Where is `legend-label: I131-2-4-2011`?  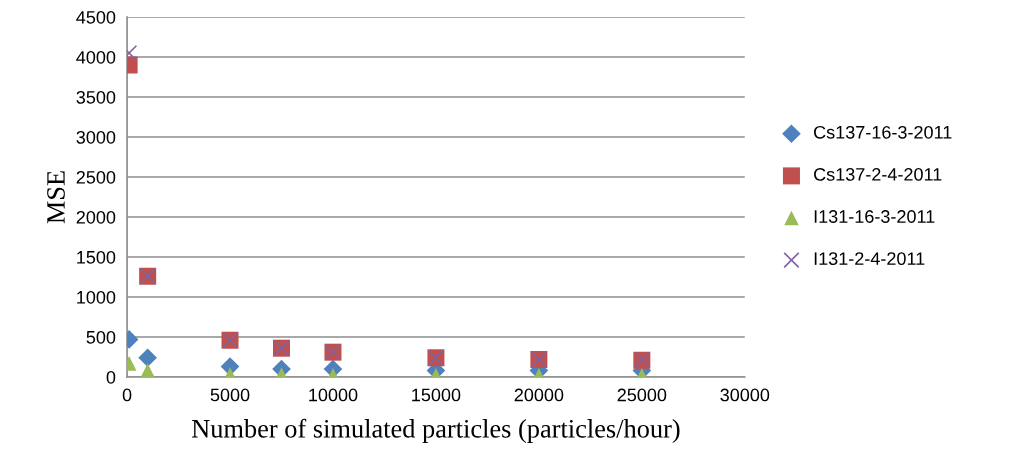 legend-label: I131-2-4-2011 is located at coordinates (869, 259).